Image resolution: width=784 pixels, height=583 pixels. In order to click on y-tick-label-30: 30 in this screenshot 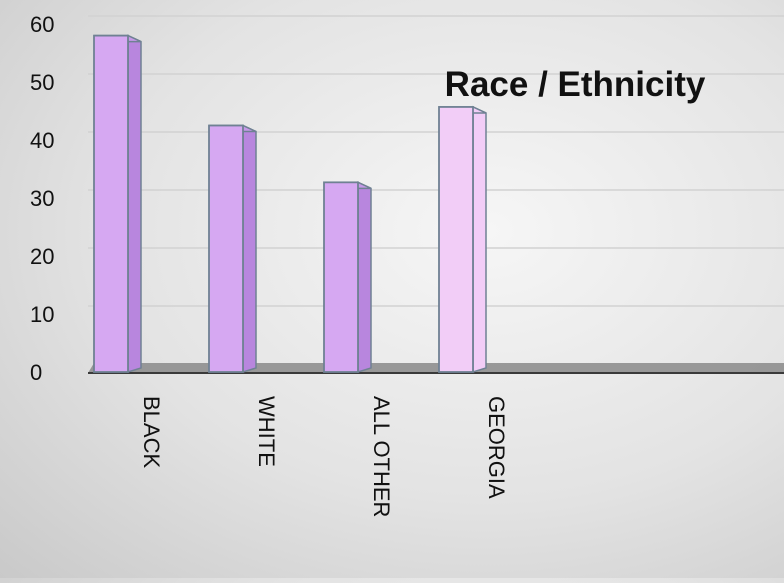, I will do `click(42, 198)`.